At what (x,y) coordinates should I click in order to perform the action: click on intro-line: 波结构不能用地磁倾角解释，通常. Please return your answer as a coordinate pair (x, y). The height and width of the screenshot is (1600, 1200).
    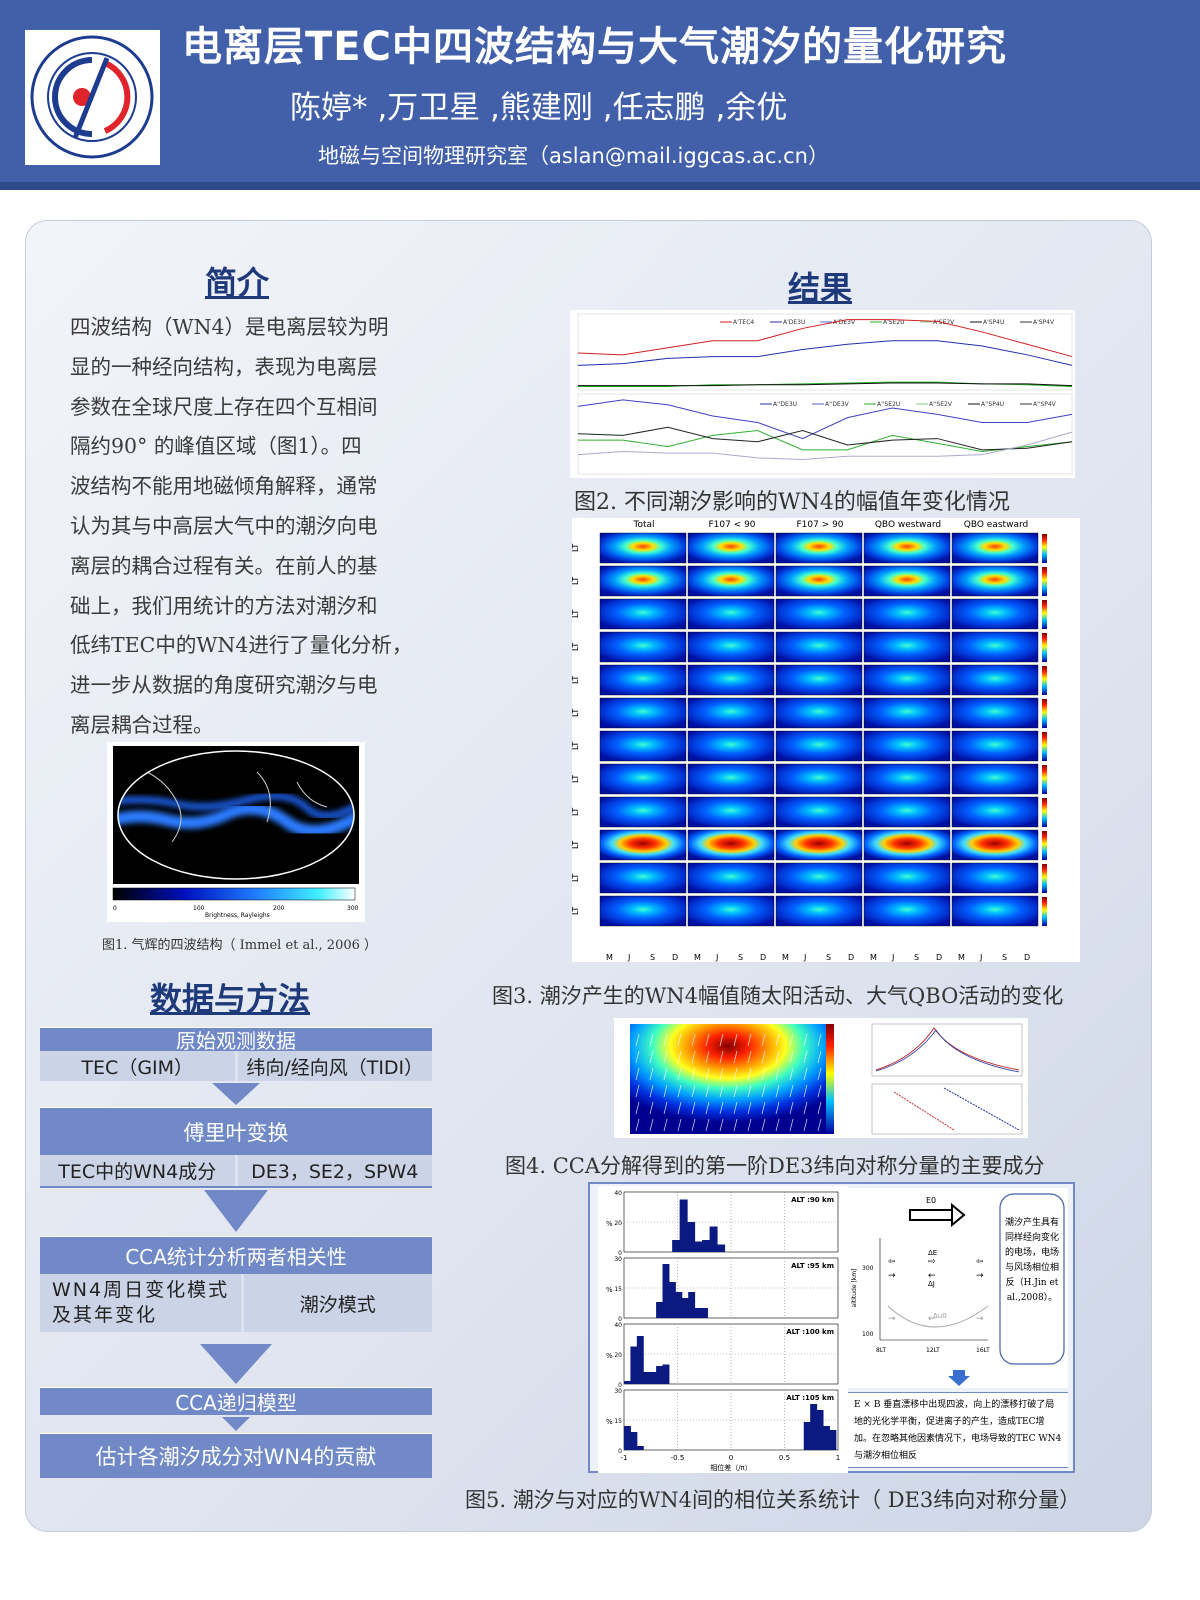
    Looking at the image, I should click on (224, 486).